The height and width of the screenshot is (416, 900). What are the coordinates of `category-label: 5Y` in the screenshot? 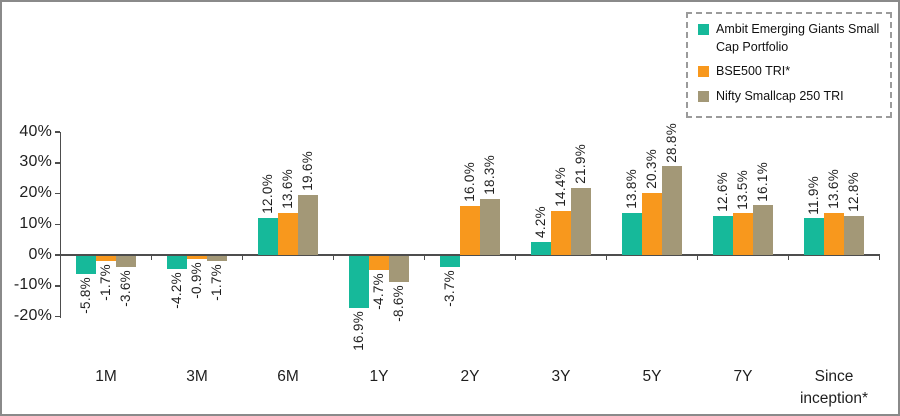 It's located at (652, 376).